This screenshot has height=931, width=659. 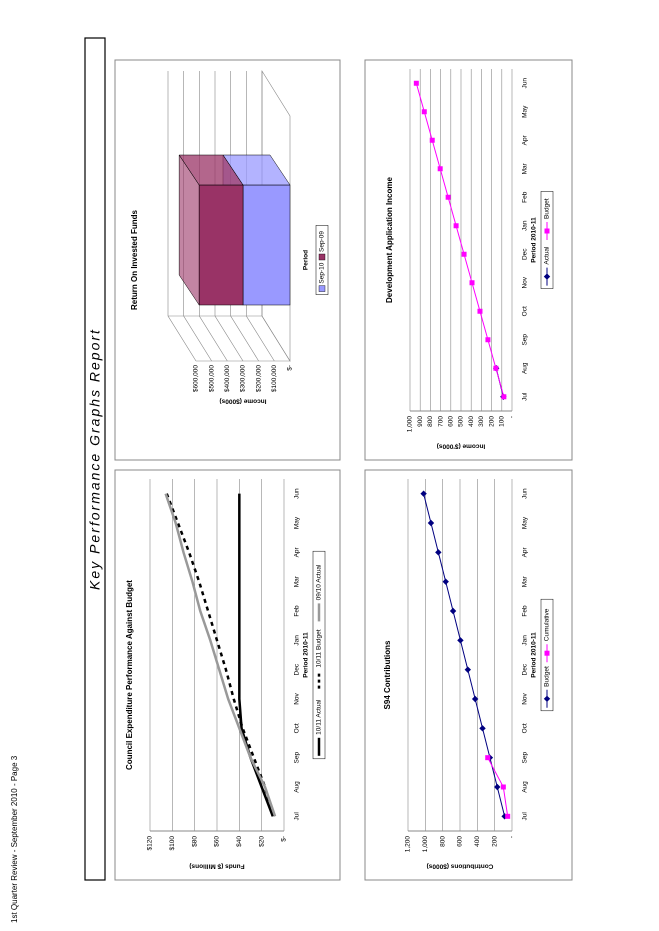 What do you see at coordinates (440, 421) in the screenshot?
I see `y-tick-label: 700` at bounding box center [440, 421].